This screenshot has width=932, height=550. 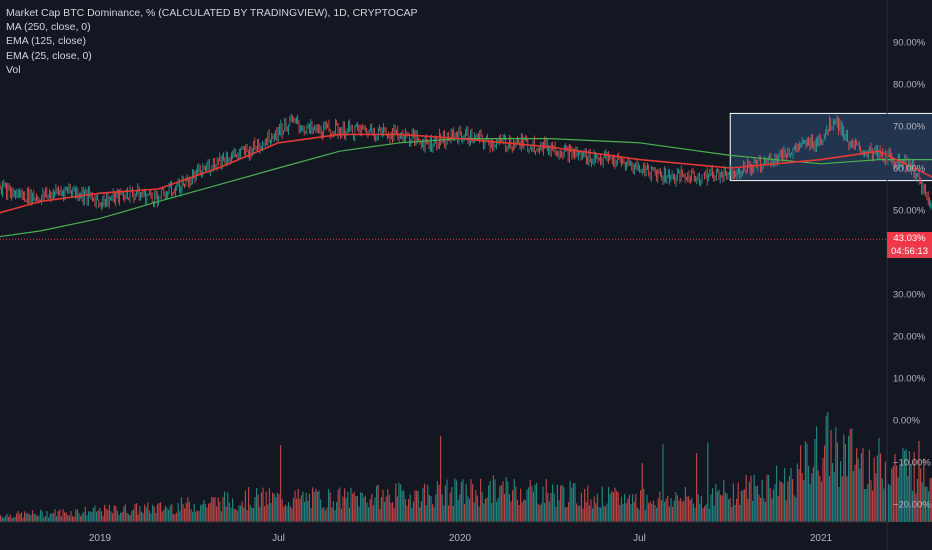 What do you see at coordinates (830, 147) in the screenshot?
I see `highlight-rectangle` at bounding box center [830, 147].